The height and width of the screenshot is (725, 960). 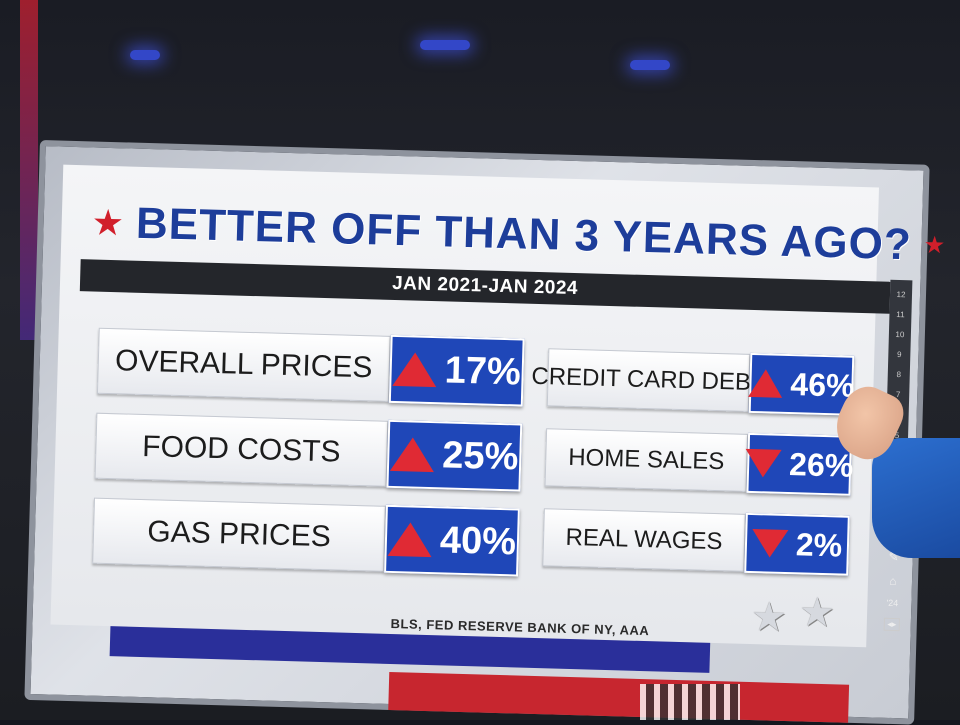 What do you see at coordinates (646, 460) in the screenshot?
I see `stat-label: HOME SALES` at bounding box center [646, 460].